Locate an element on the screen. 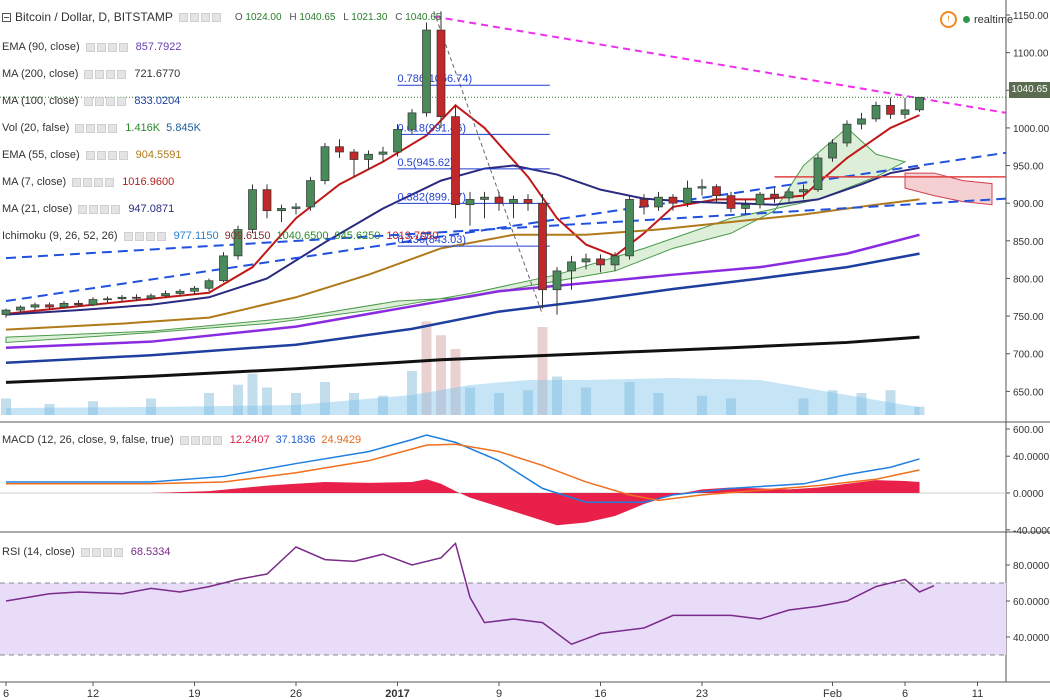 The width and height of the screenshot is (1050, 700). realtime-label: realtime is located at coordinates (994, 19).